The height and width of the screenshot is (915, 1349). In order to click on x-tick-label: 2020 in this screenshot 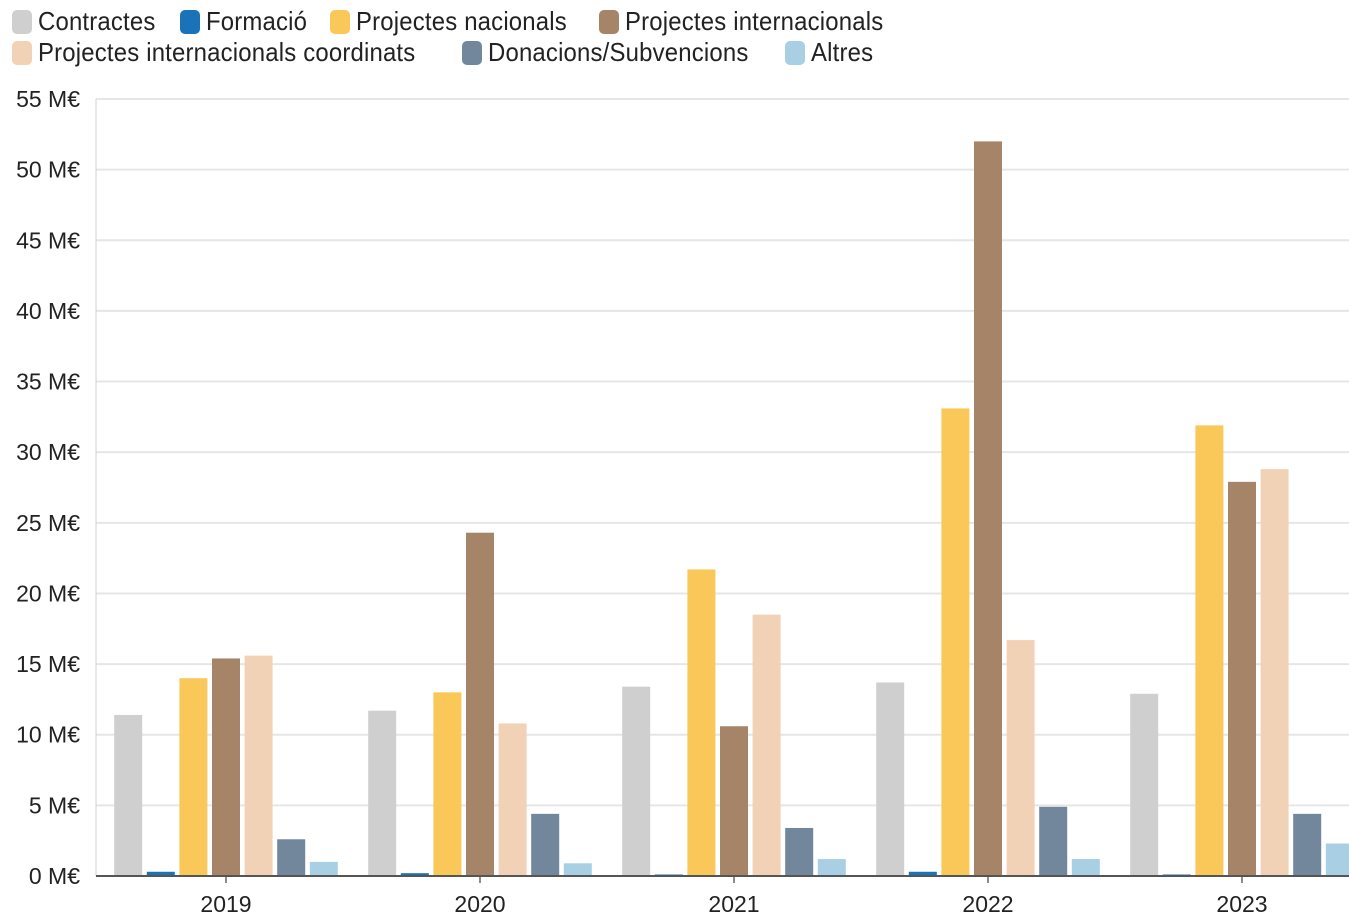, I will do `click(479, 903)`.